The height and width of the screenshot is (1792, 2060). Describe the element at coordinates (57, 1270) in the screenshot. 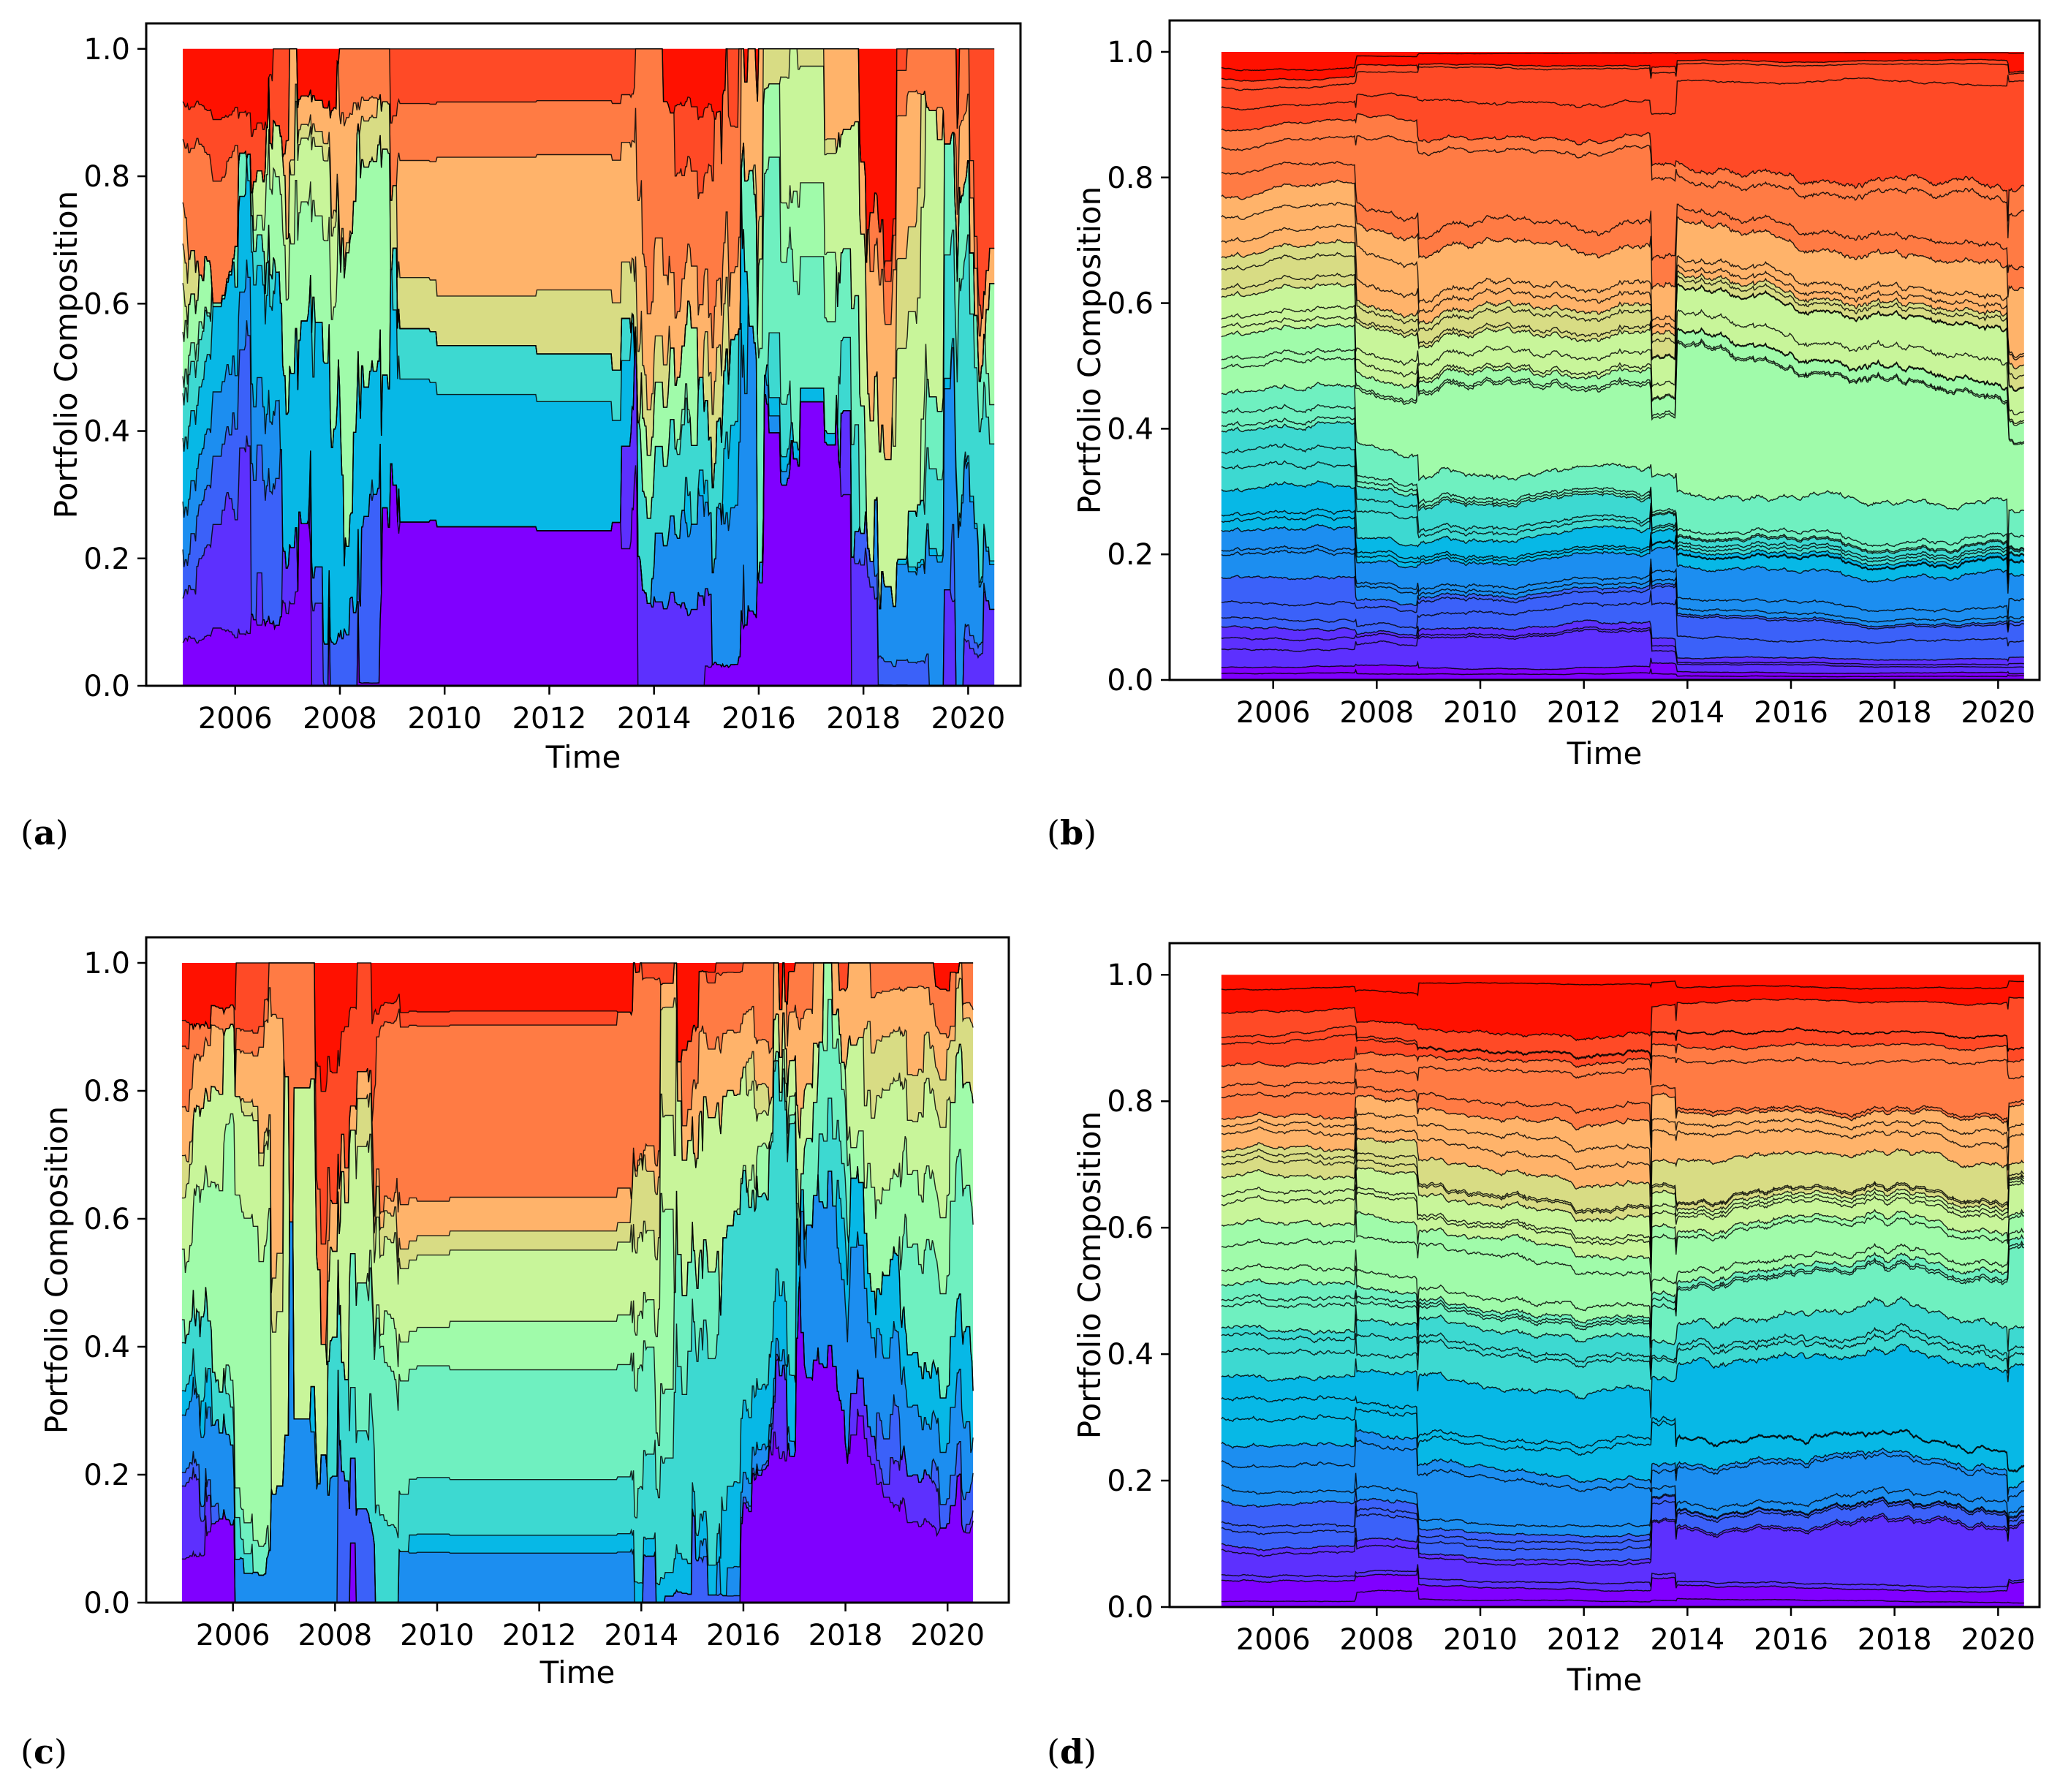

I see `y-axis-label: Portfolio Composition` at that location.